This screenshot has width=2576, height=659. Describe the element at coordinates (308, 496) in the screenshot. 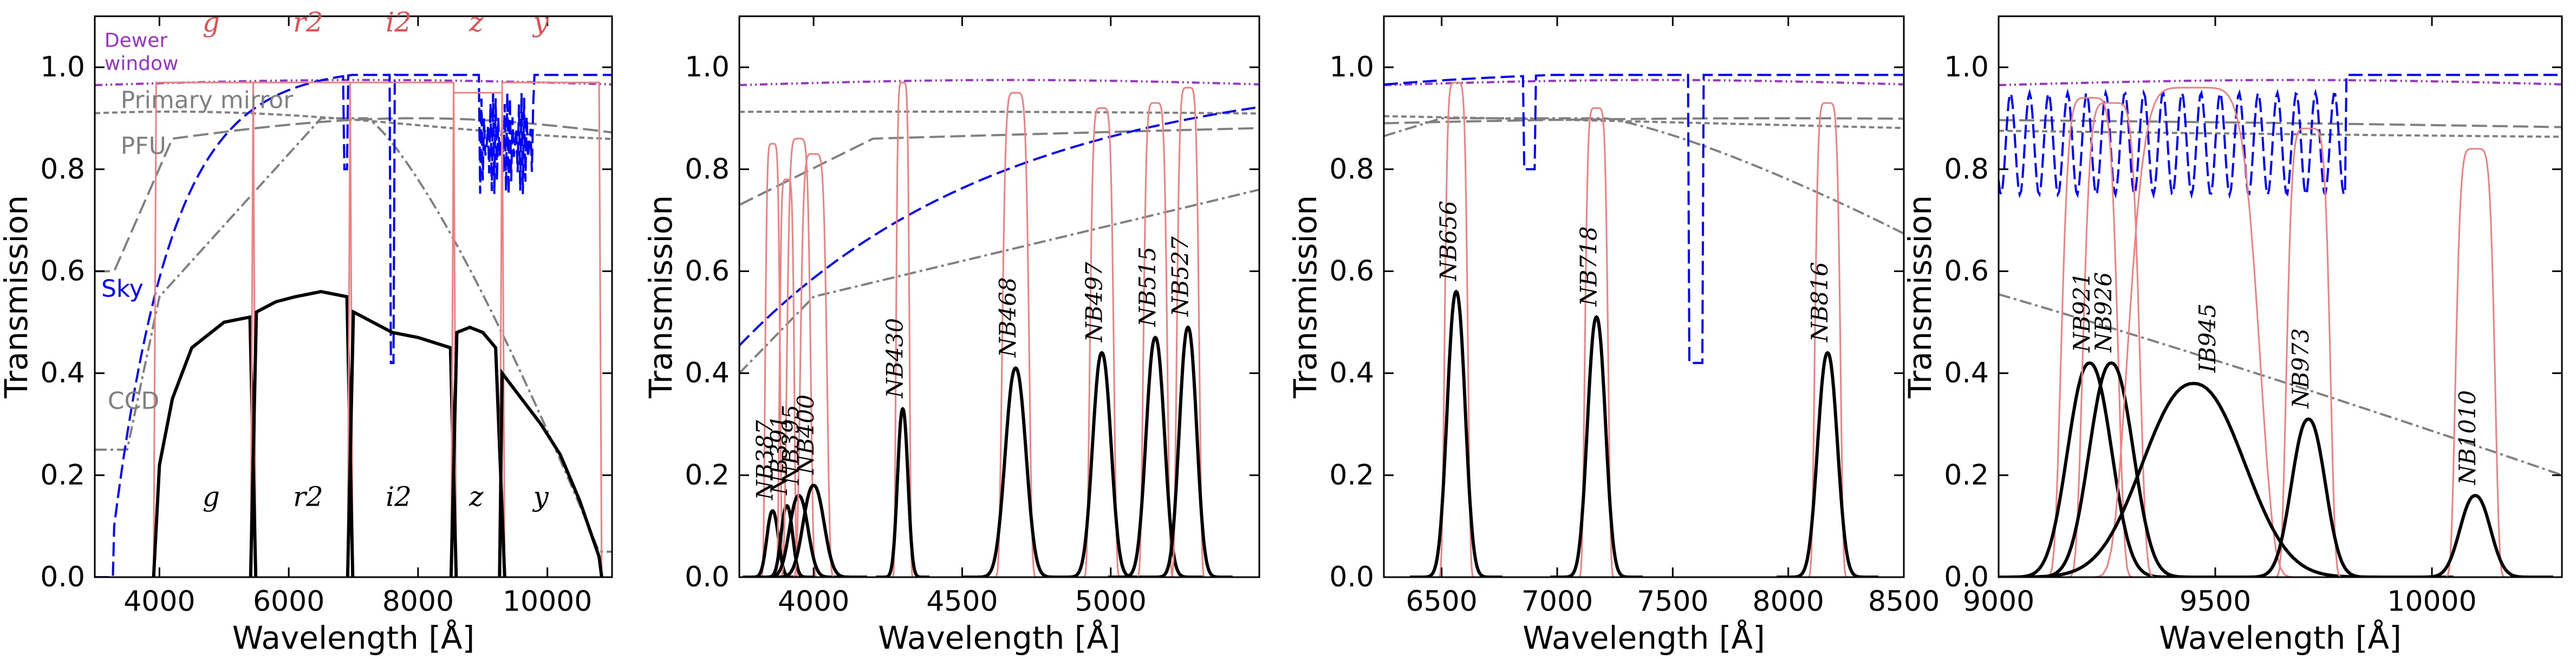

I see `band-bottom-label-r2: r2` at that location.